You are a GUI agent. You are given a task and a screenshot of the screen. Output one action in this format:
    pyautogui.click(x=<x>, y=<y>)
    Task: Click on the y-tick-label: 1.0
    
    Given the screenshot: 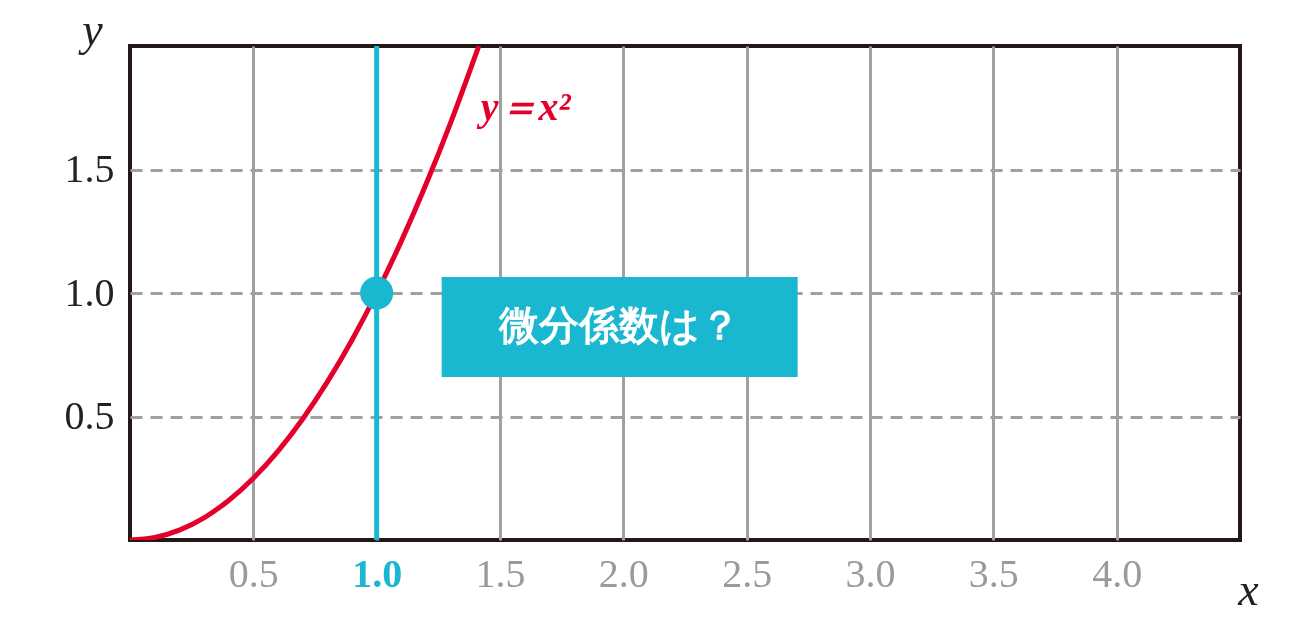 What is the action you would take?
    pyautogui.click(x=89, y=292)
    